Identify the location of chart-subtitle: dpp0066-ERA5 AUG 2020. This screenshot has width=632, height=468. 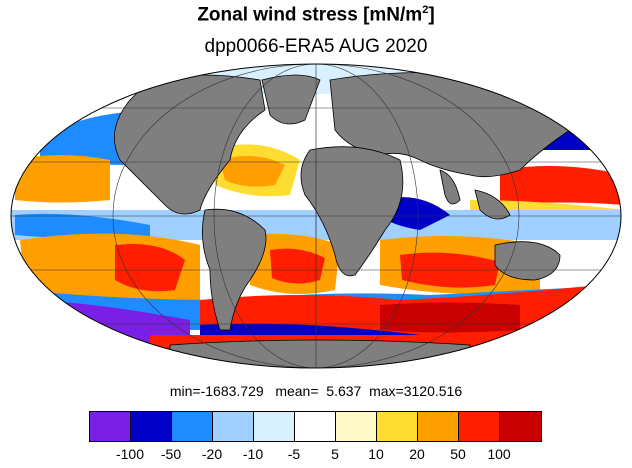
(316, 46).